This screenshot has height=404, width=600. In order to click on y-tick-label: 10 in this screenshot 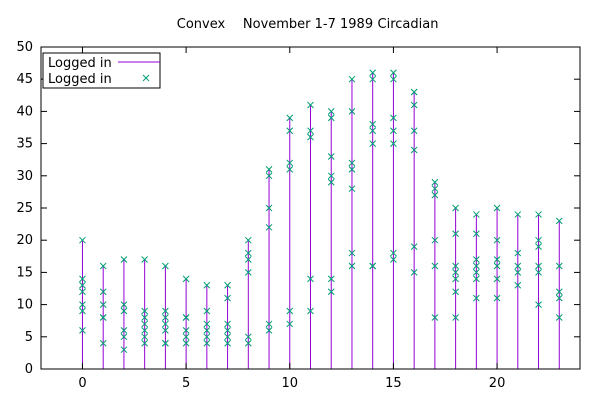, I will do `click(24, 305)`.